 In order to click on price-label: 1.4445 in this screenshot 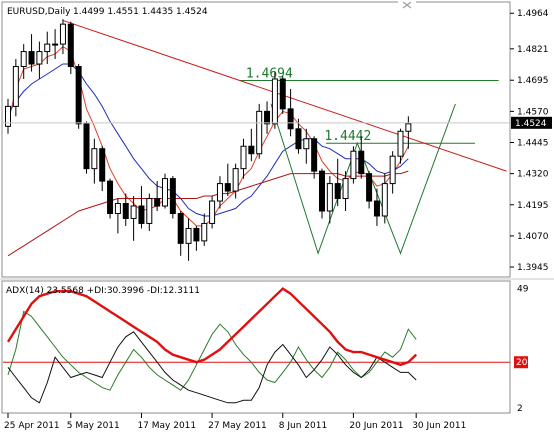, I will do `click(533, 143)`.